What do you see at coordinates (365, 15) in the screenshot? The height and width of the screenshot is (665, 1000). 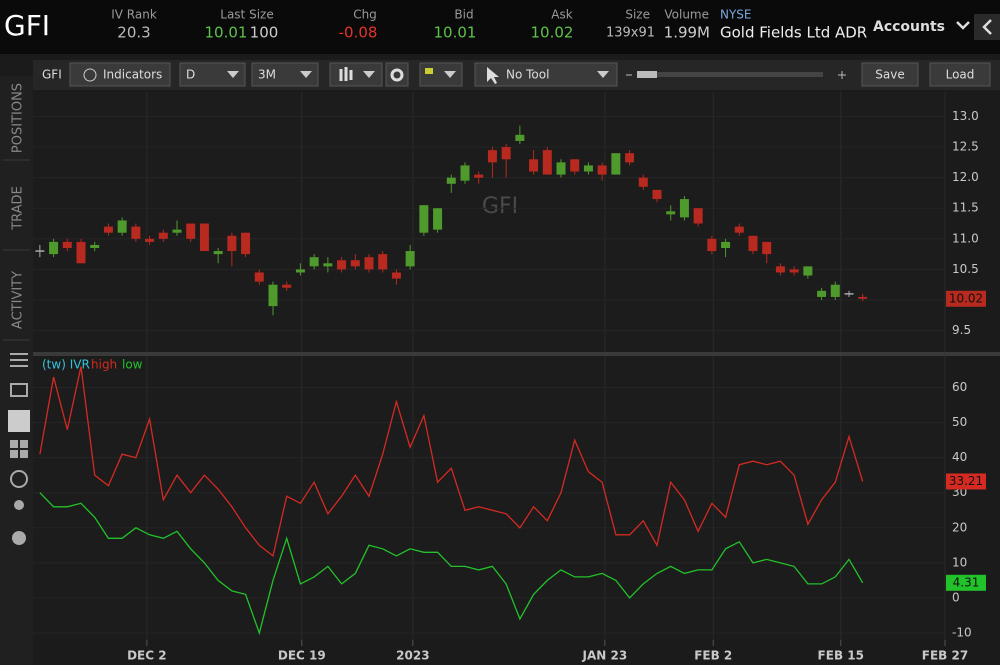 I see `field-label: Chg` at bounding box center [365, 15].